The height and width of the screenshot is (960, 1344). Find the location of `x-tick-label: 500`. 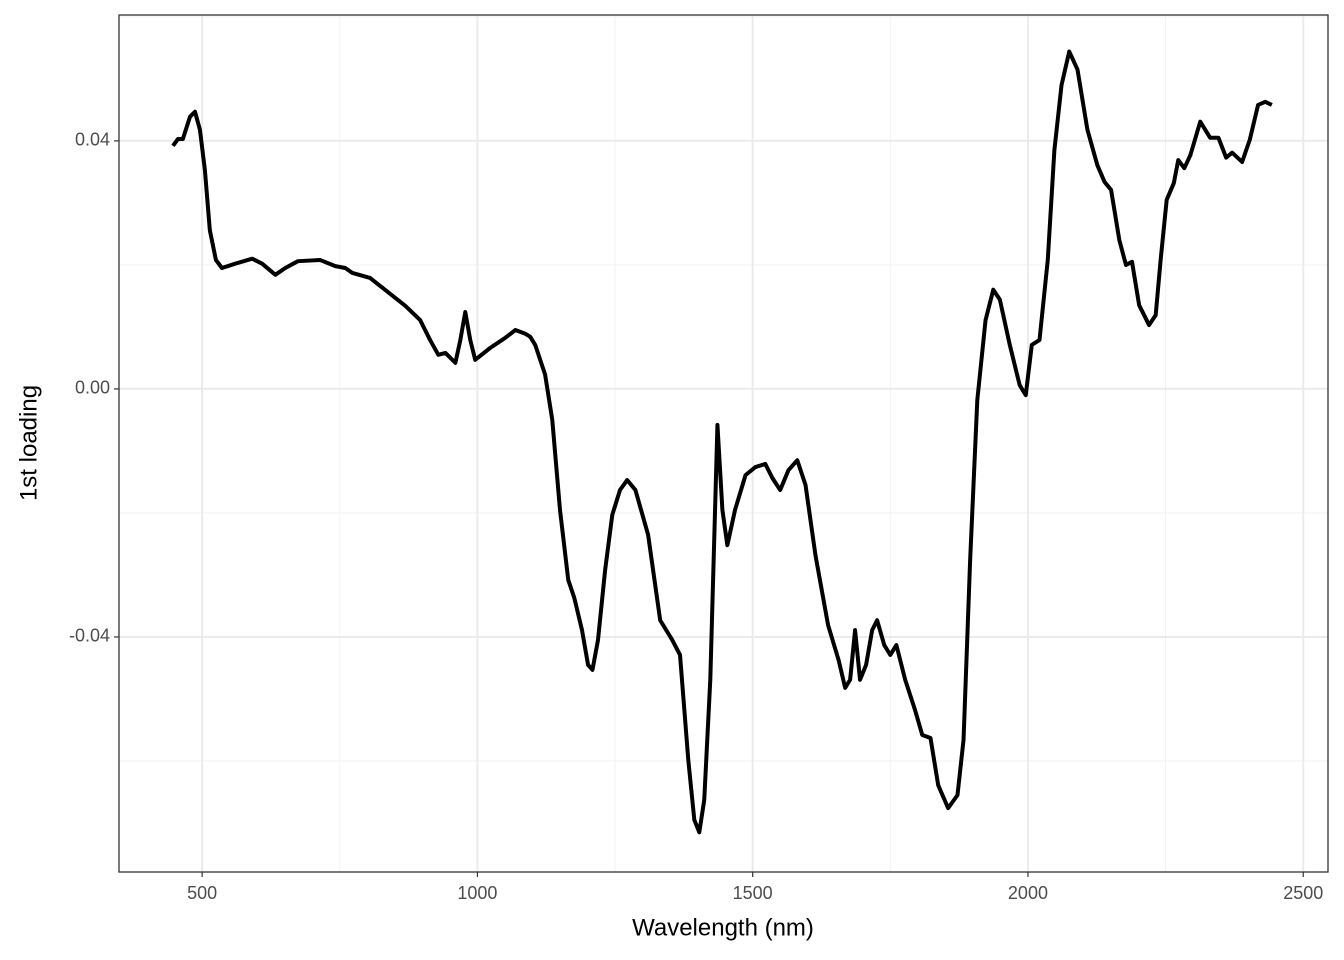

x-tick-label: 500 is located at coordinates (202, 893).